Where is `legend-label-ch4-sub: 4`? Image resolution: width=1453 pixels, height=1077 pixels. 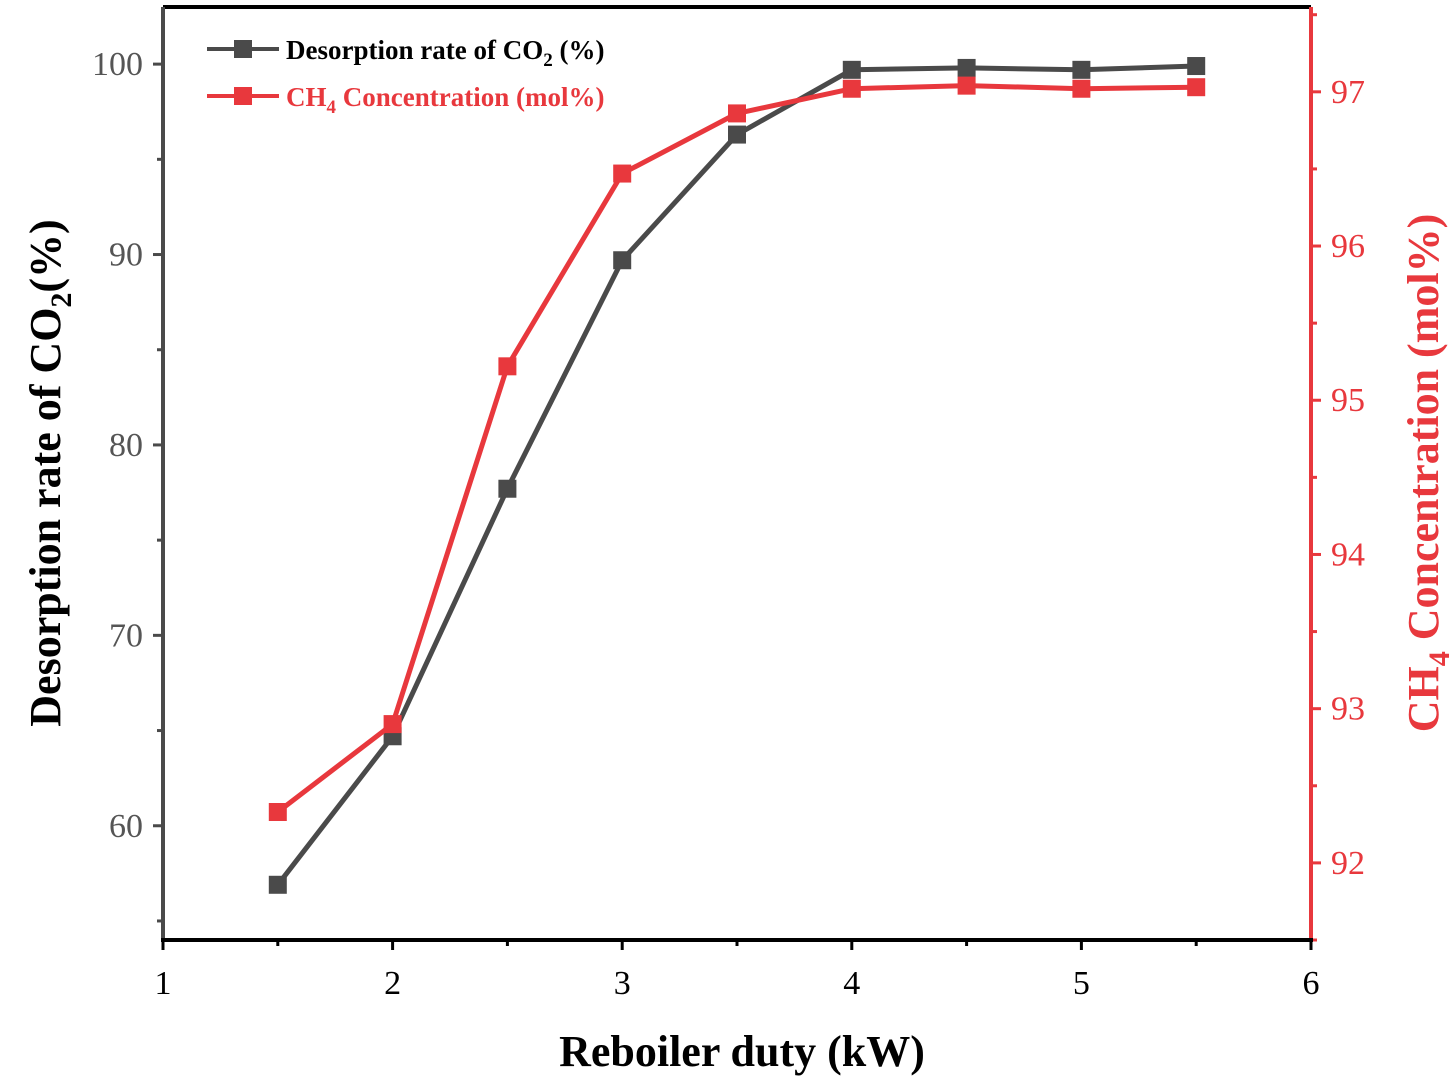
legend-label-ch4-sub: 4 is located at coordinates (332, 107).